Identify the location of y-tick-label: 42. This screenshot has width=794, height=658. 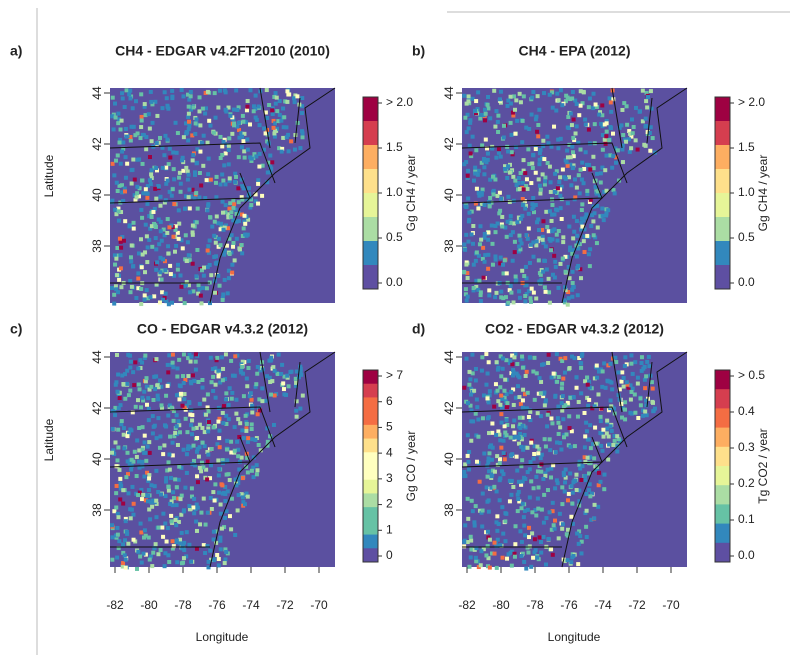
(97, 408).